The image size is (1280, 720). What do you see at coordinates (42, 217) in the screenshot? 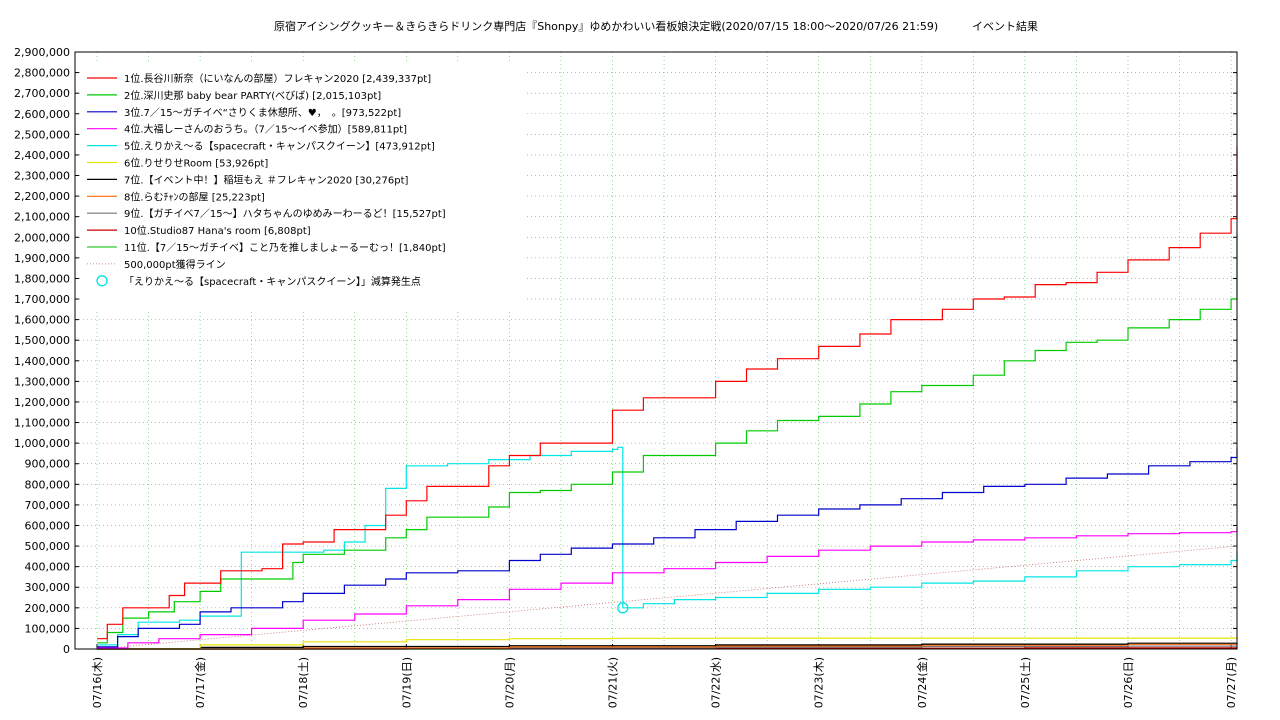
I see `y-tick-label: 2,100,000` at bounding box center [42, 217].